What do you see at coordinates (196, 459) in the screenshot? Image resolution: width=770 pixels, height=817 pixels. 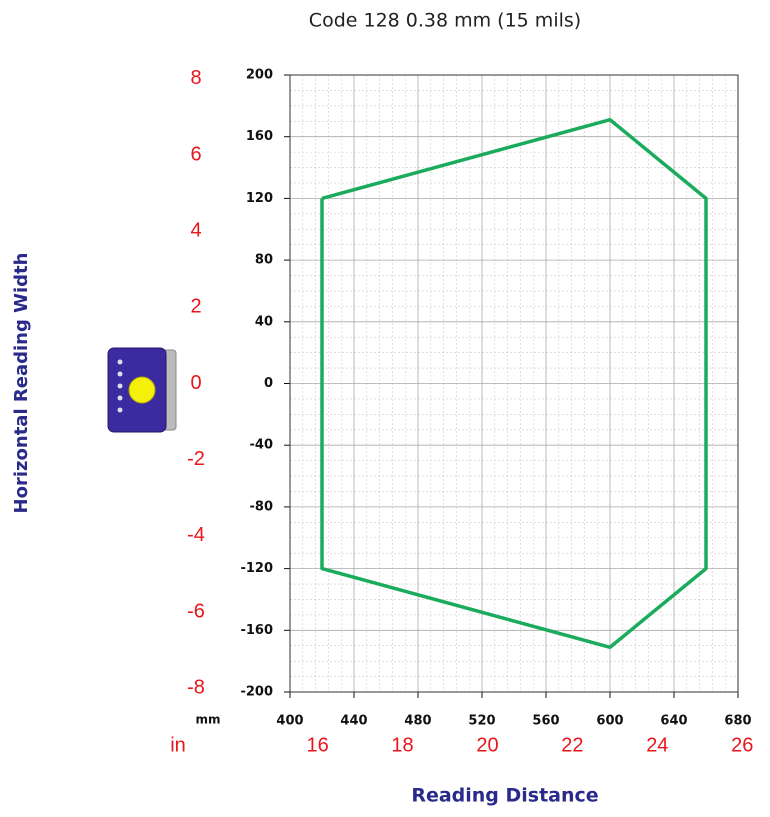 I see `y2-tick-label: -2` at bounding box center [196, 459].